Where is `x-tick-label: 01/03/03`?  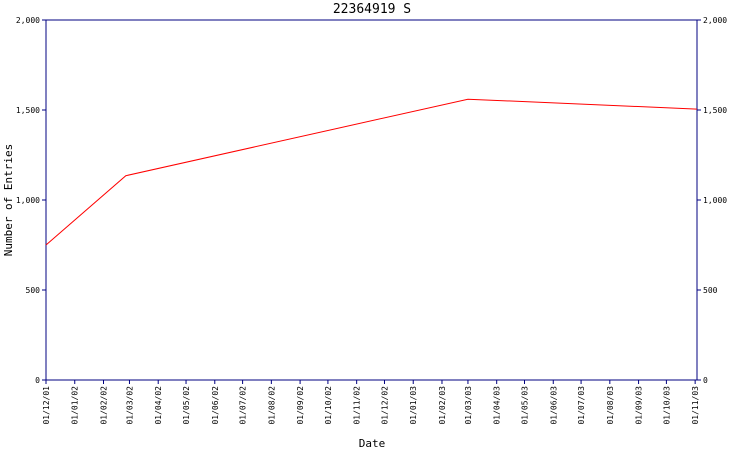
x-tick-label: 01/03/03 is located at coordinates (468, 405).